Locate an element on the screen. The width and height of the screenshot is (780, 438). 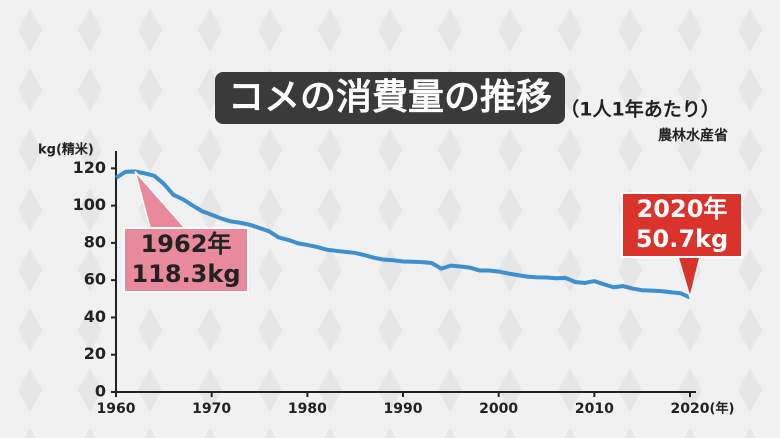
x-tick-label: 1980 is located at coordinates (307, 409).